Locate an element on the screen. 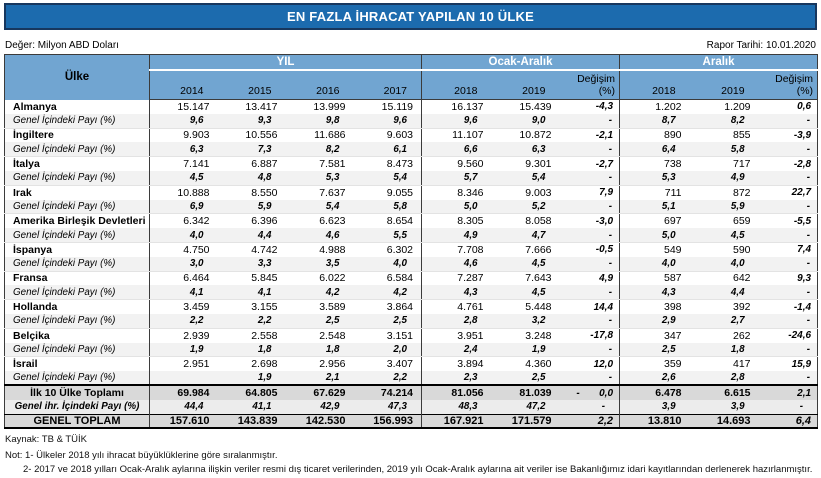 The width and height of the screenshot is (821, 478). cell-ar-2018: 6,4 is located at coordinates (654, 150).